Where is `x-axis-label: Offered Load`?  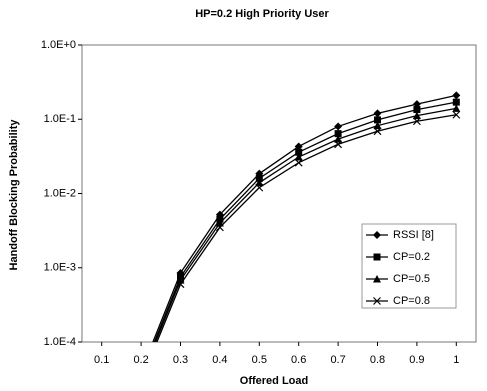 x-axis-label: Offered Load is located at coordinates (274, 381).